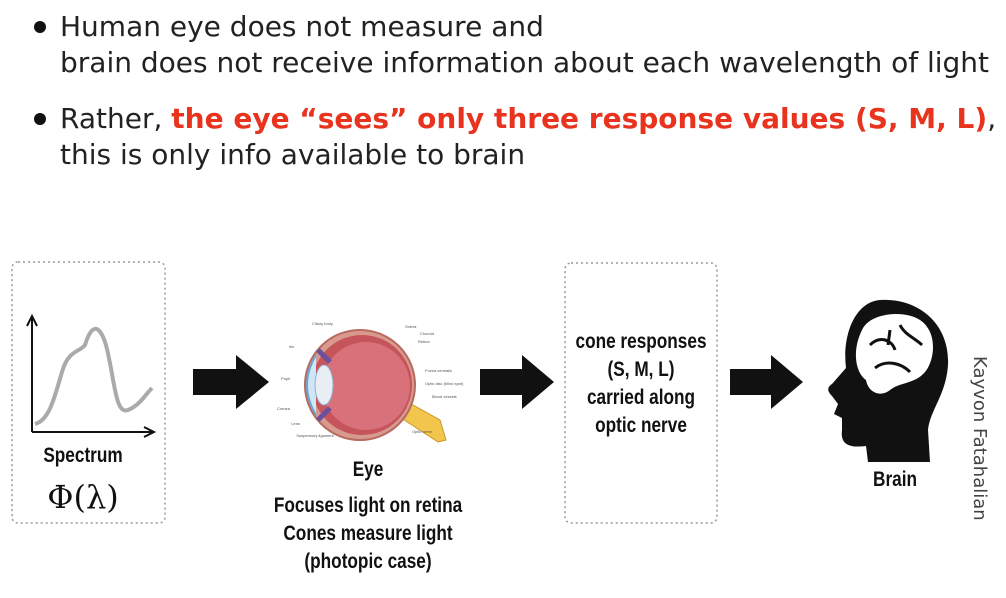  Describe the element at coordinates (640, 342) in the screenshot. I see `cone-text: cone responses` at that location.